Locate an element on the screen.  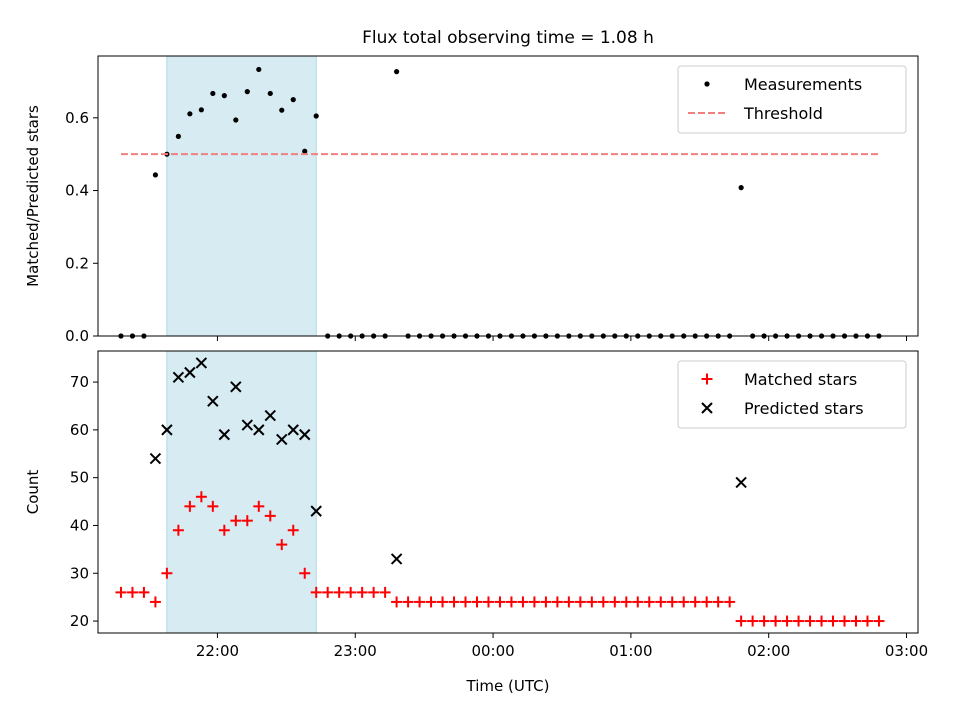
chart-title: Flux total observing time = 1.08 h is located at coordinates (508, 38).